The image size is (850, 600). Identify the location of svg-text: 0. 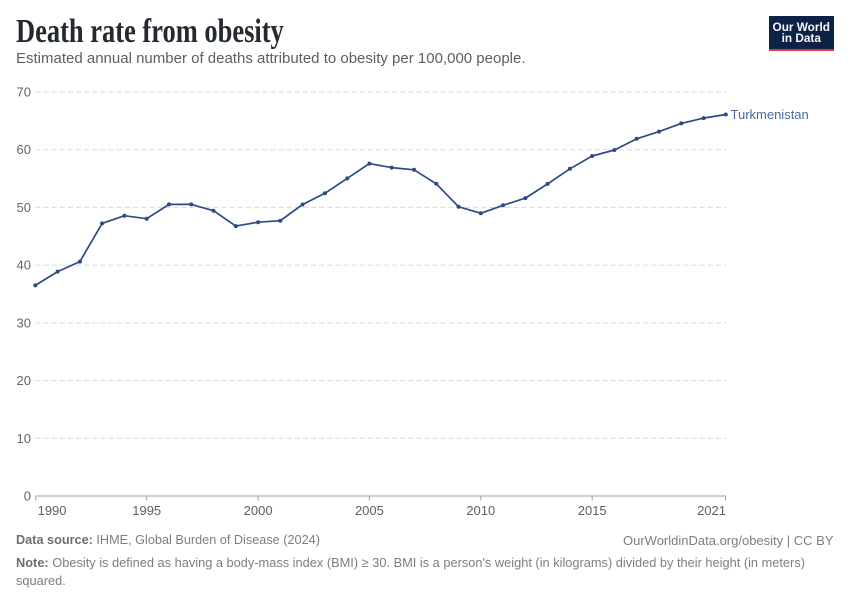
(27, 496).